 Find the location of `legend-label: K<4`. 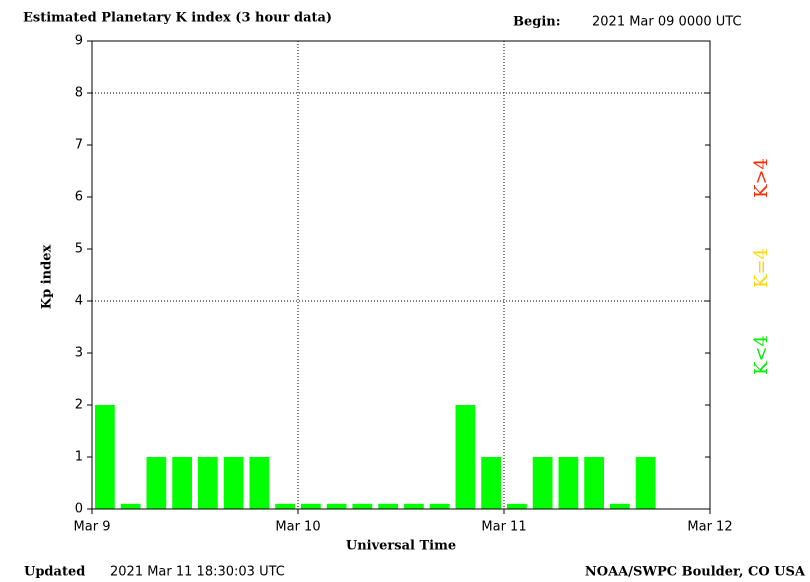

legend-label: K<4 is located at coordinates (761, 355).